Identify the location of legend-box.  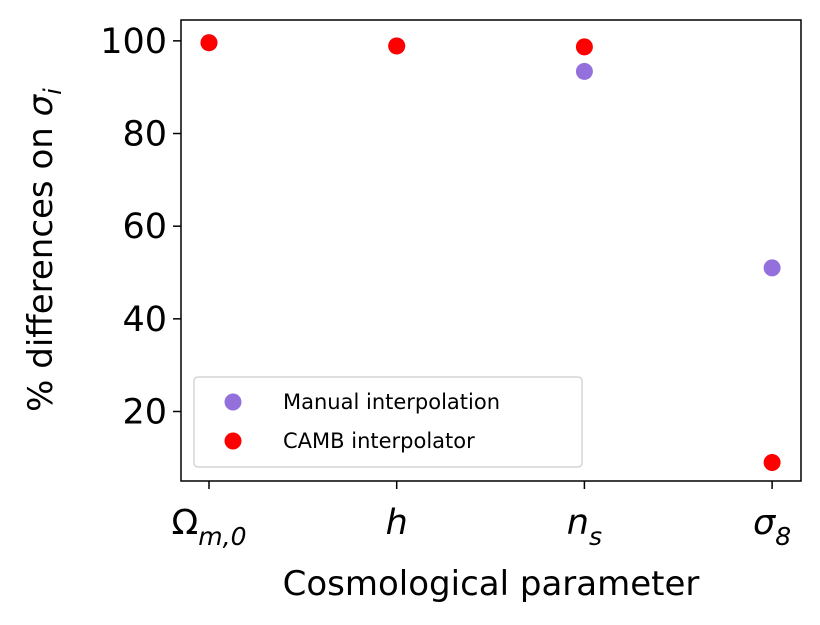
(388, 422).